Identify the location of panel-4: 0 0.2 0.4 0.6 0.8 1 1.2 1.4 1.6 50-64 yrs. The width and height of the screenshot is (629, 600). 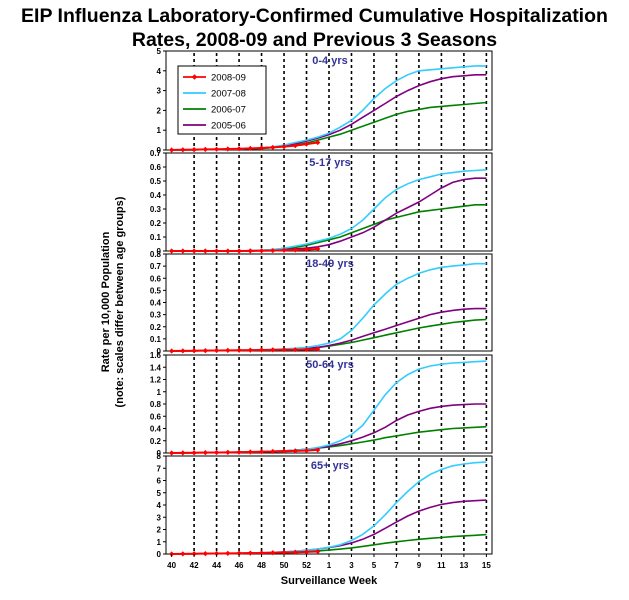
(321, 404).